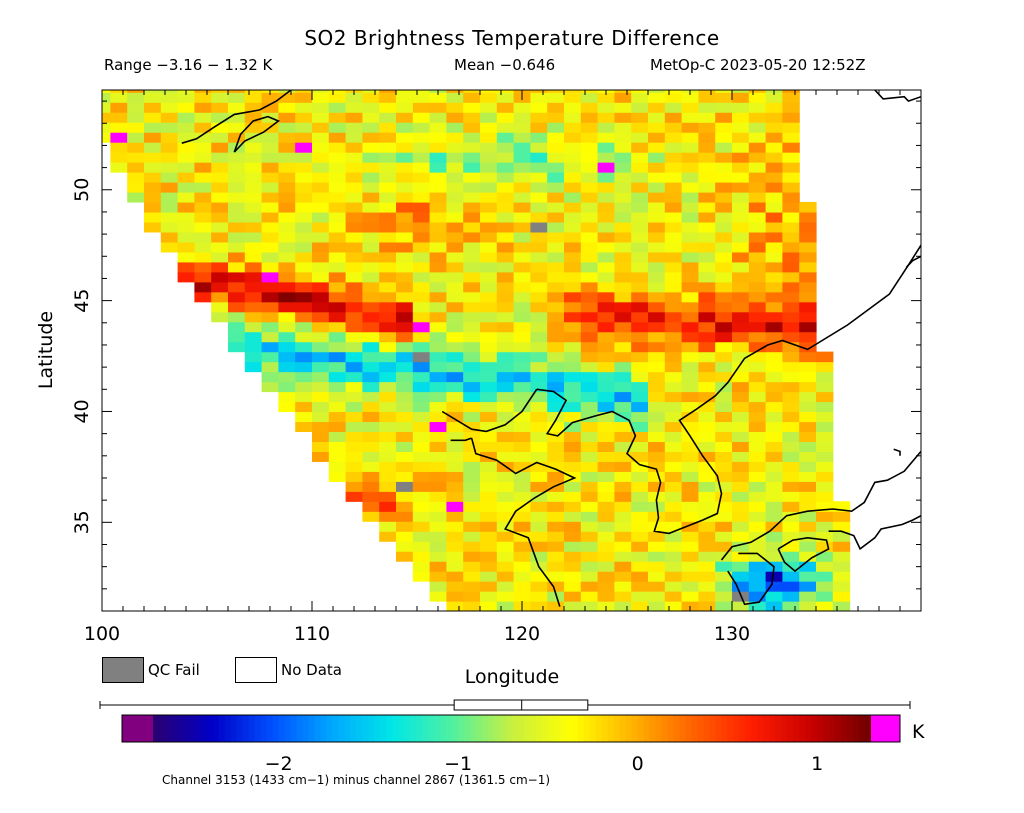  Describe the element at coordinates (188, 65) in the screenshot. I see `range-readout: Range −3.16 − 1.32 K` at that location.